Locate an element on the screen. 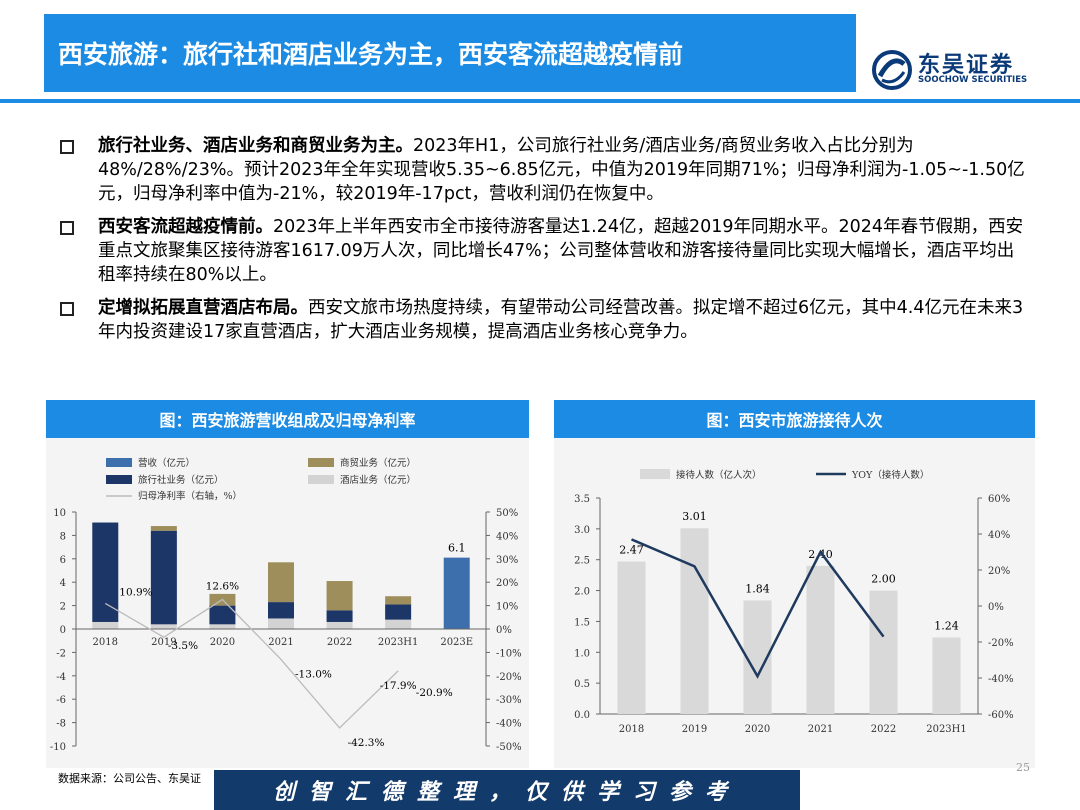 This screenshot has height=810, width=1080. y2-tick-label: 30% is located at coordinates (507, 560).